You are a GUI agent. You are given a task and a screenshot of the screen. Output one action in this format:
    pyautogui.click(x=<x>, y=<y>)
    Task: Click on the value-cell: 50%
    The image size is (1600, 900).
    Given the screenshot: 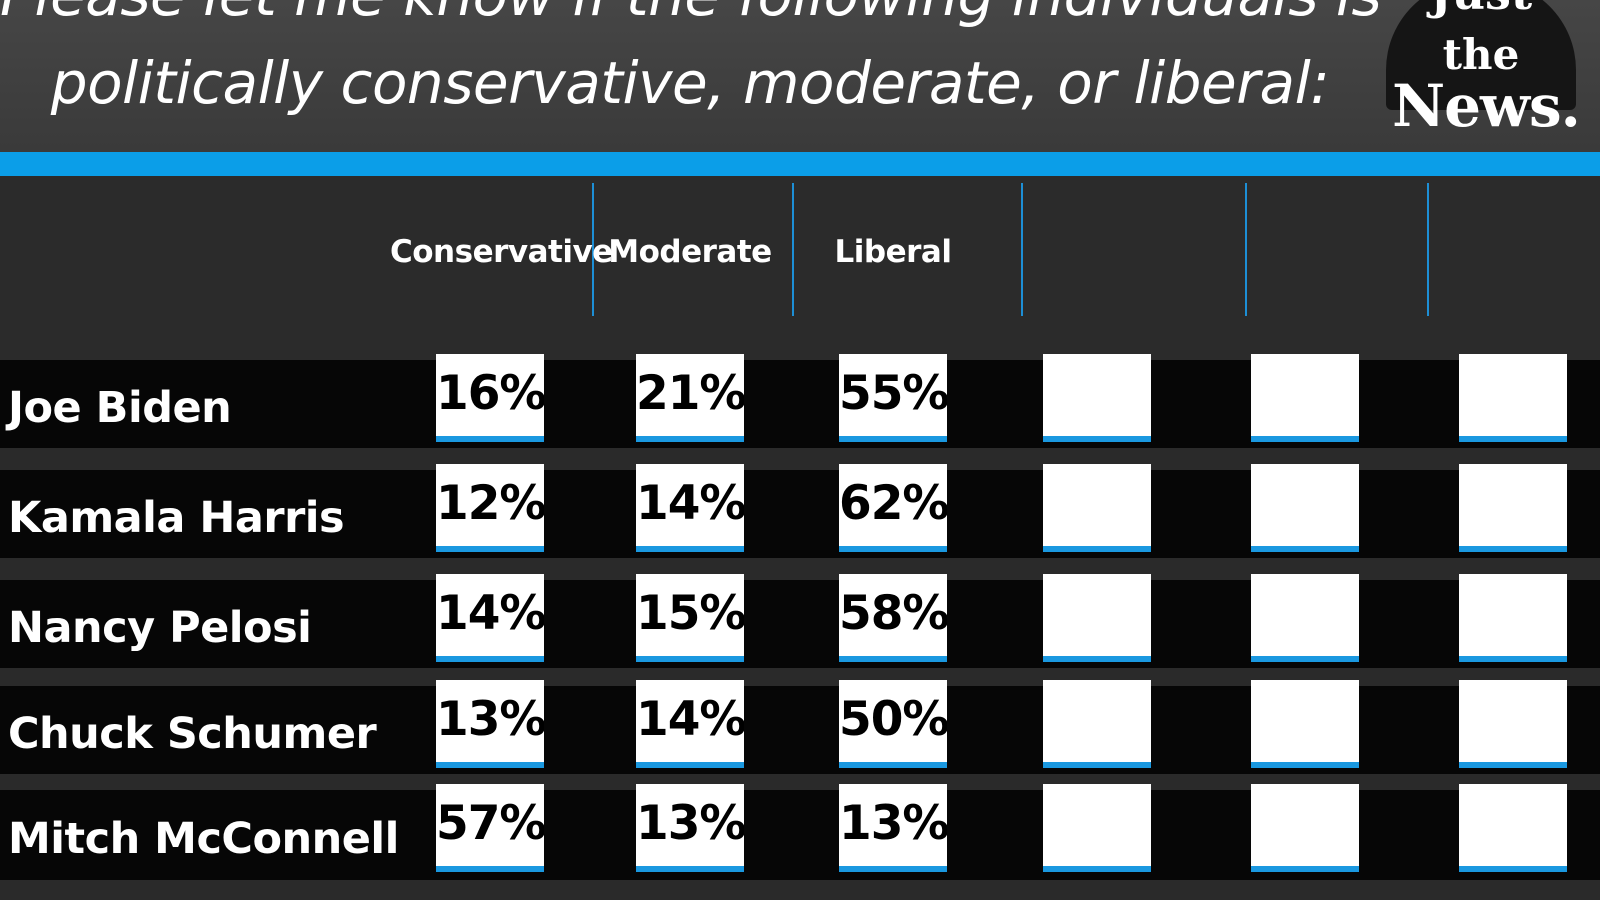 What is the action you would take?
    pyautogui.click(x=893, y=724)
    